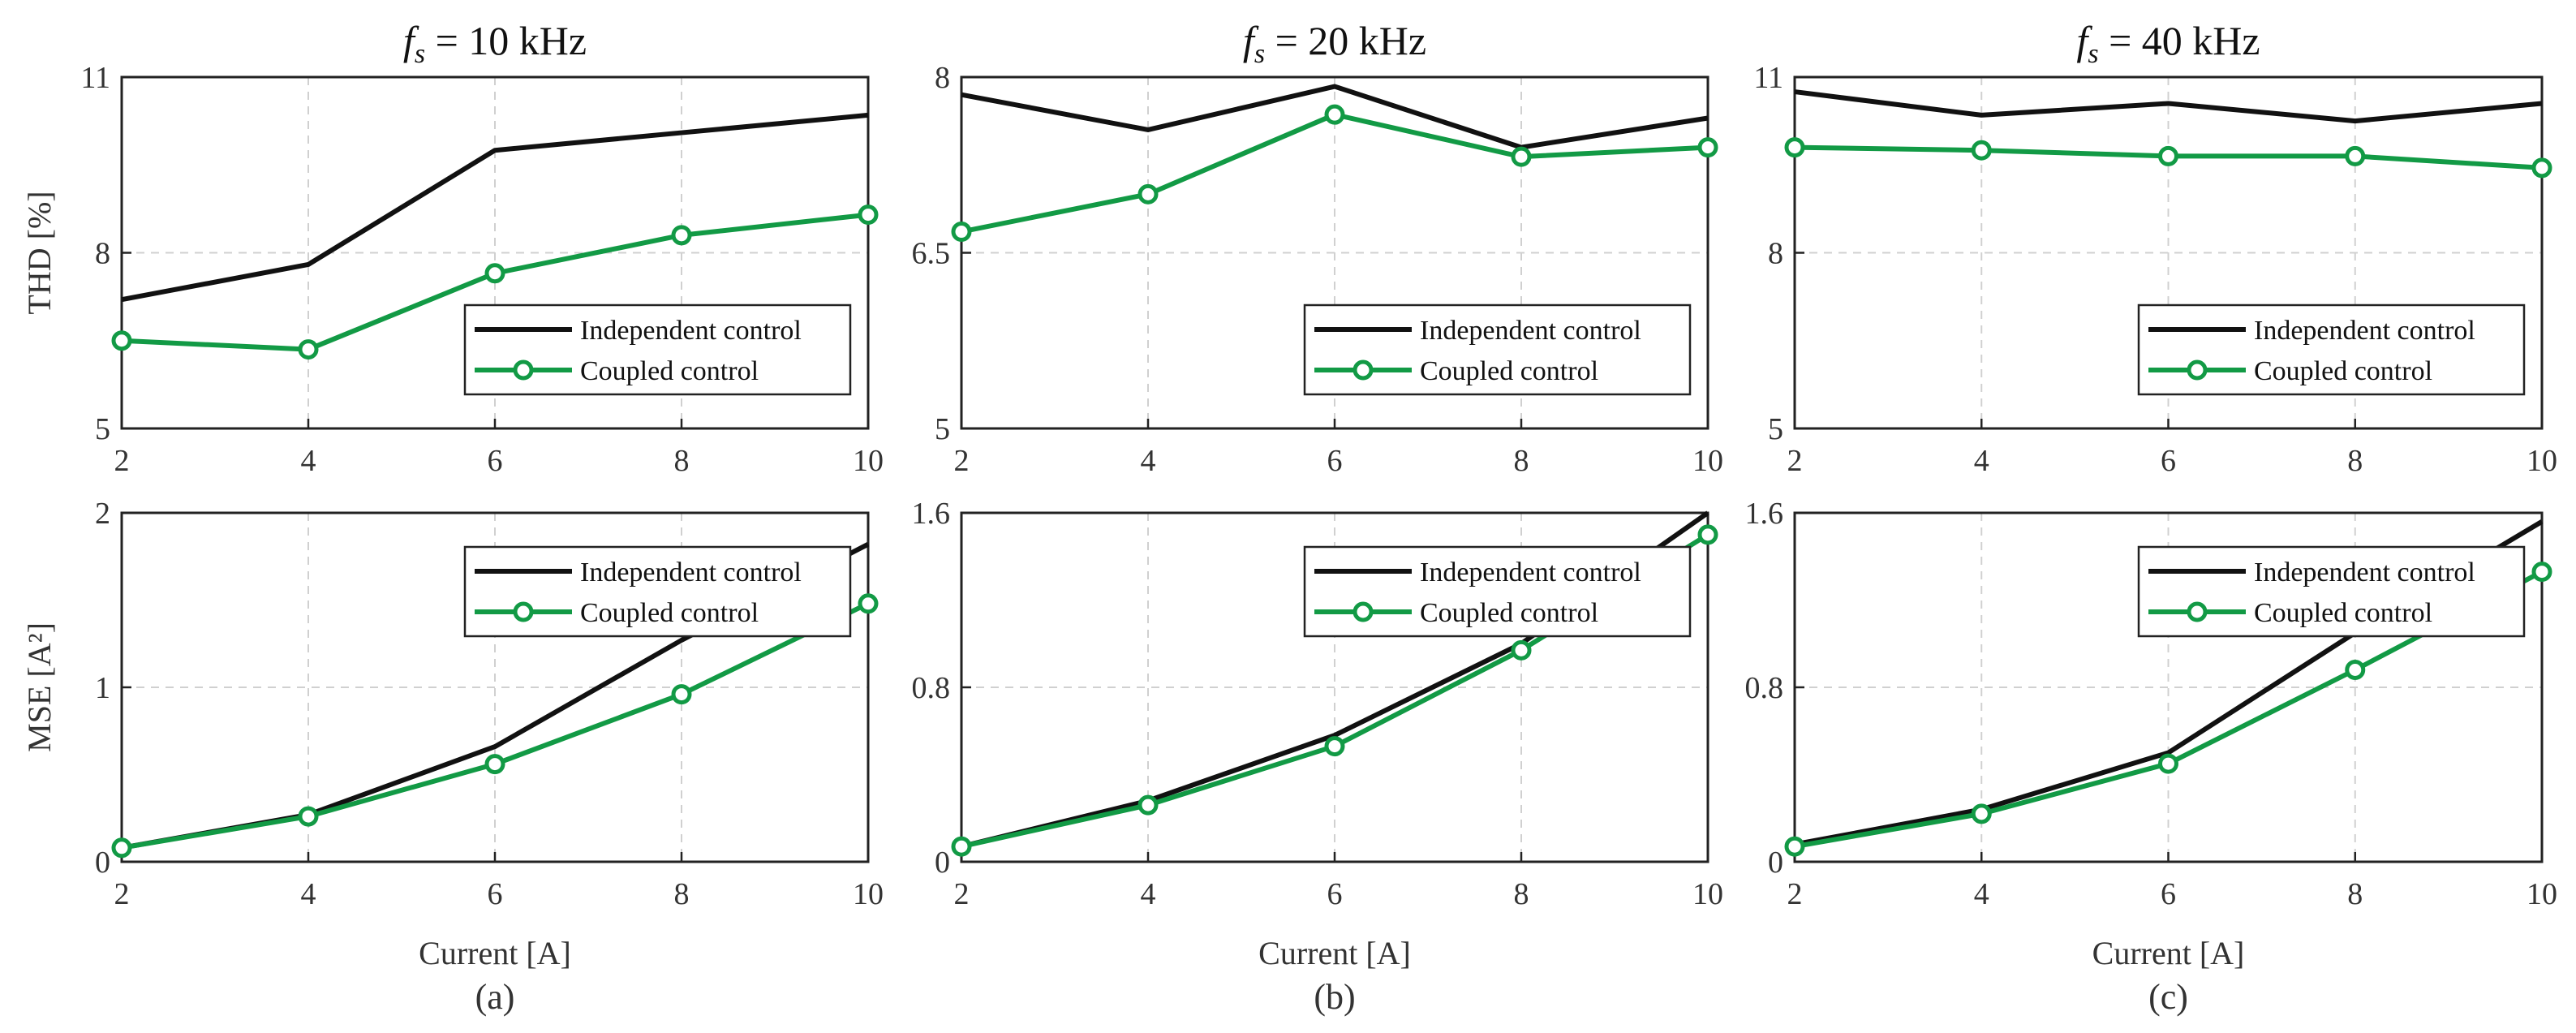 The image size is (2576, 1033). I want to click on panel-label: (a), so click(495, 997).